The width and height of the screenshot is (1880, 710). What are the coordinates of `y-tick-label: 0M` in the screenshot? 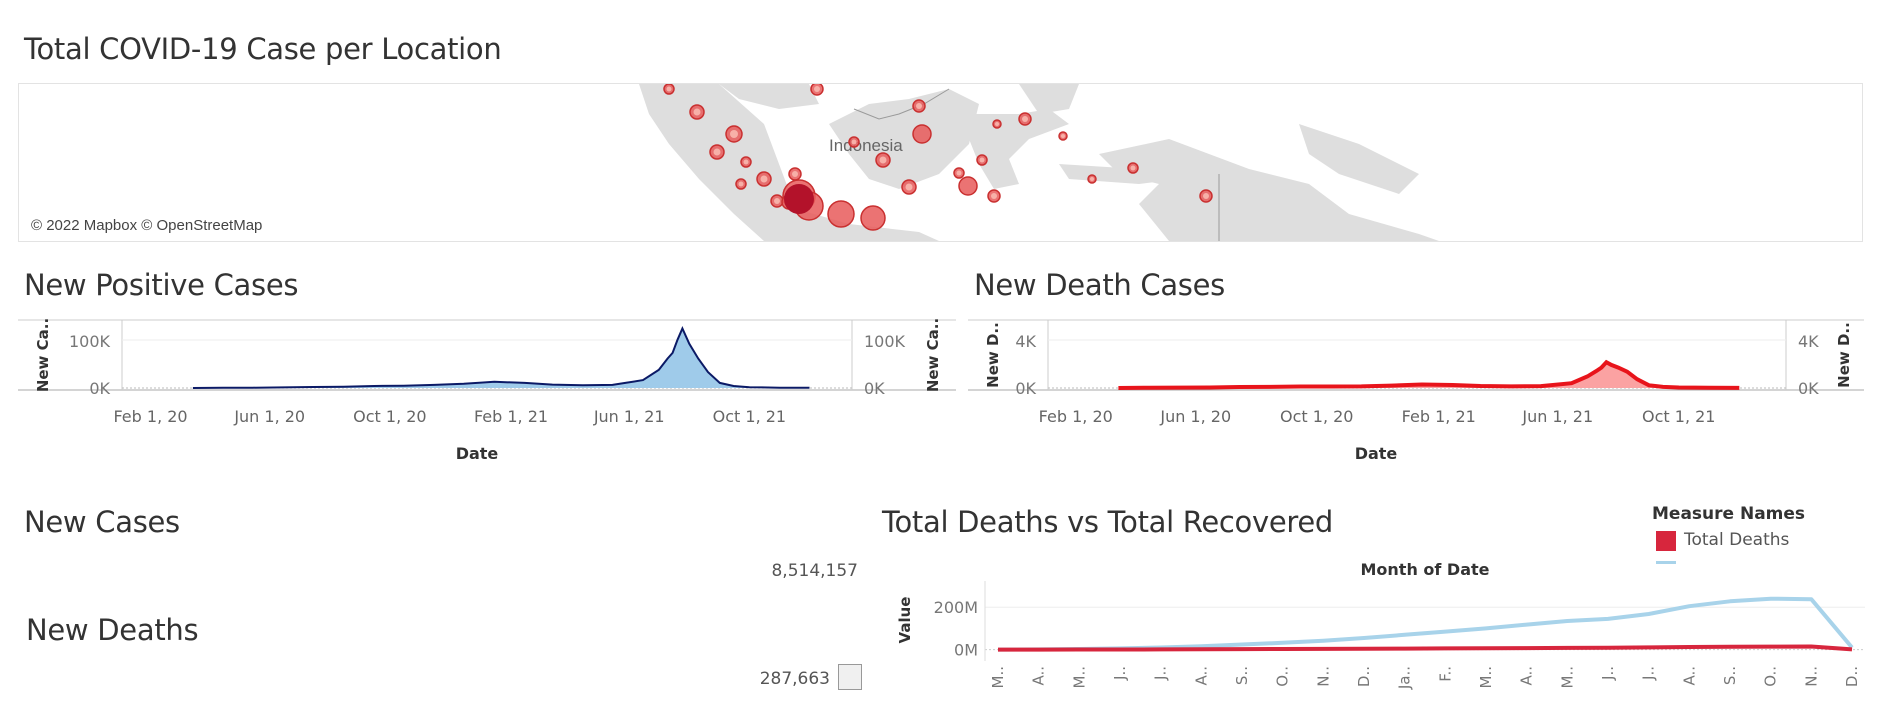 It's located at (966, 650).